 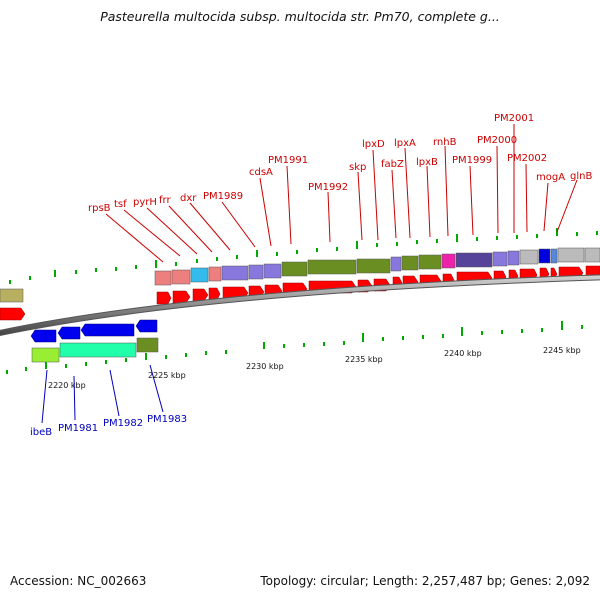 What do you see at coordinates (120, 204) in the screenshot?
I see `gene-label-tsf: tsf` at bounding box center [120, 204].